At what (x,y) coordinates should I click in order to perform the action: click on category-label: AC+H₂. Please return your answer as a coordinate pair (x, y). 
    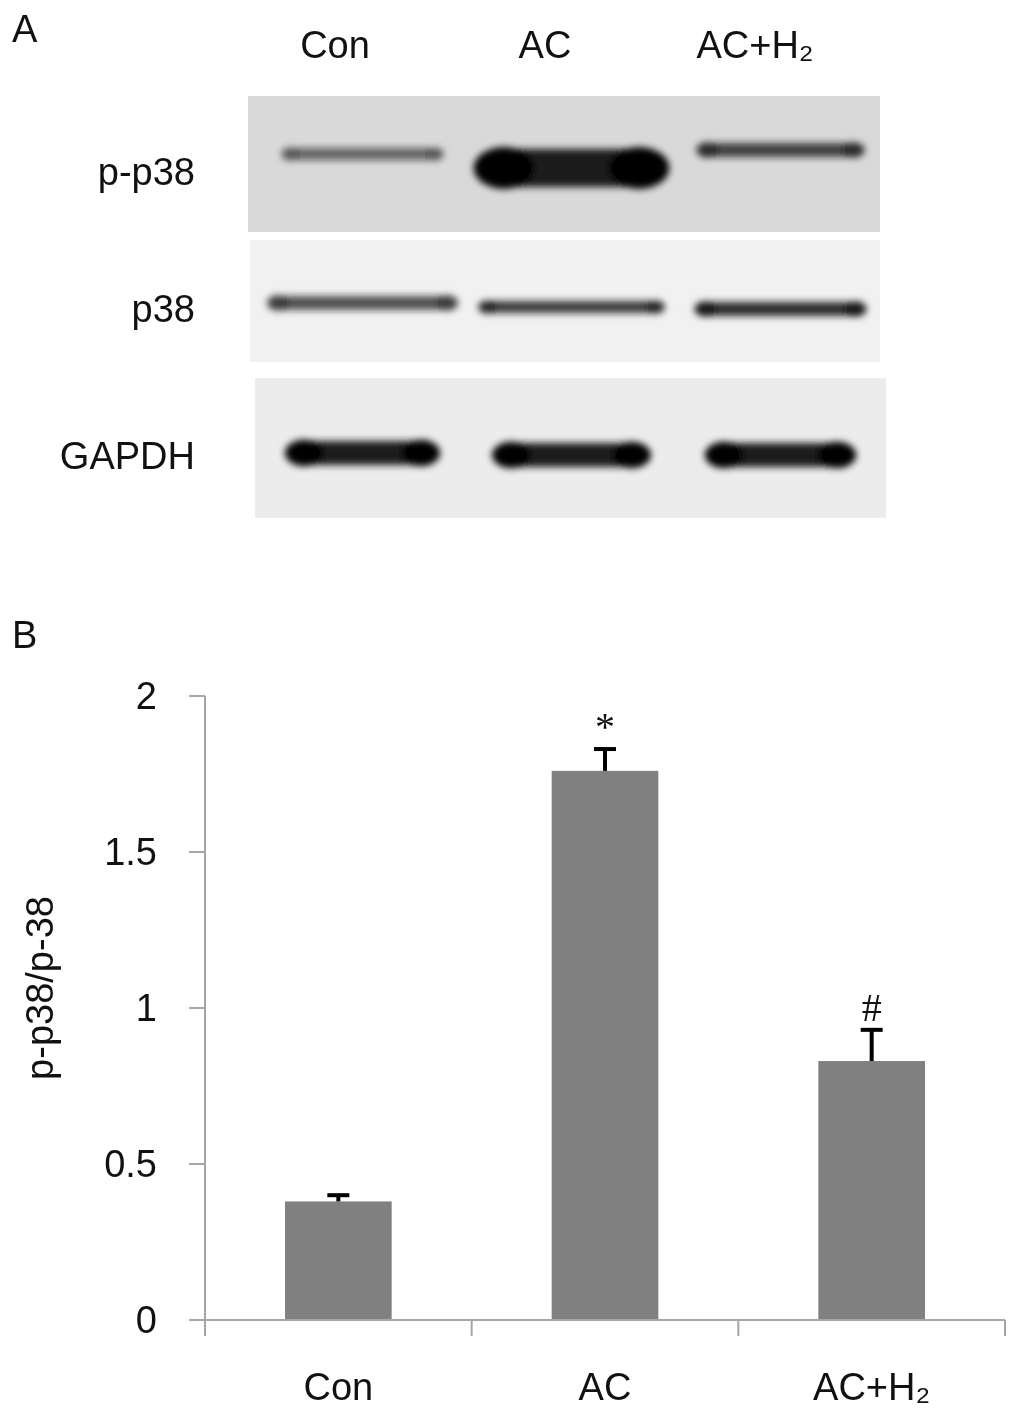
    Looking at the image, I should click on (755, 45).